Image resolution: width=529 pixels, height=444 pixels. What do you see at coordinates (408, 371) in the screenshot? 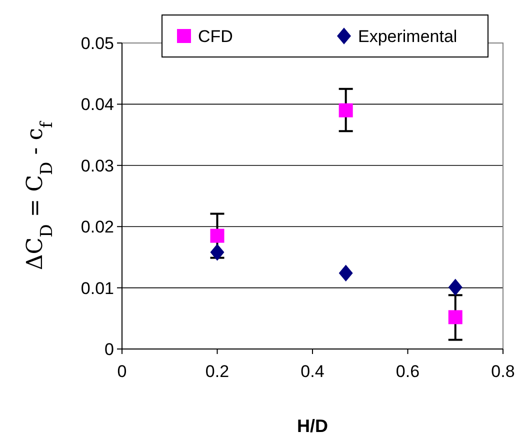
I see `x-tick-label: 0.6` at bounding box center [408, 371].